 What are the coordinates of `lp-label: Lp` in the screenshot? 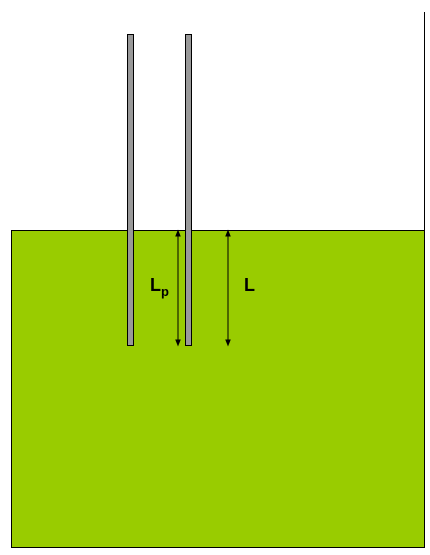 It's located at (159, 287).